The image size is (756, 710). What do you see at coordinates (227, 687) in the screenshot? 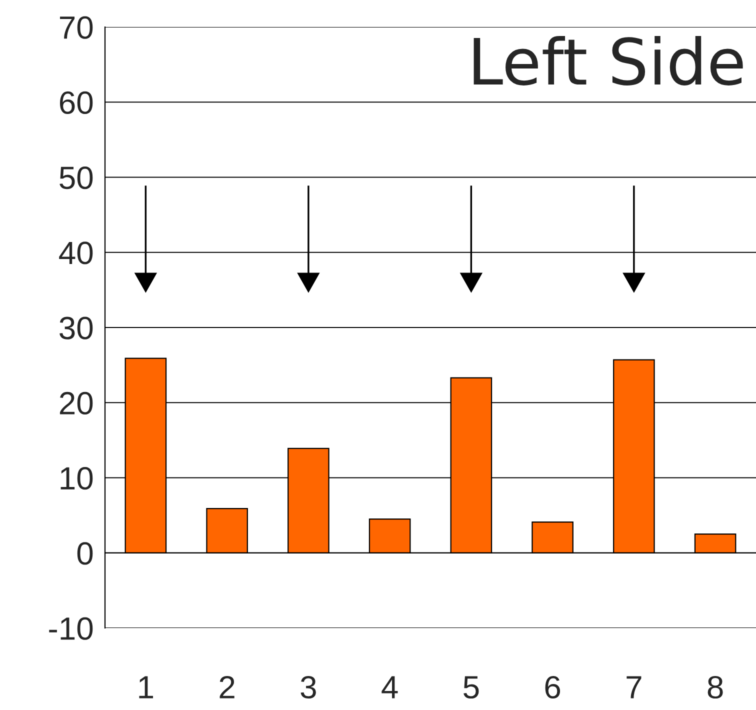
I see `x-tick-label: 2` at bounding box center [227, 687].